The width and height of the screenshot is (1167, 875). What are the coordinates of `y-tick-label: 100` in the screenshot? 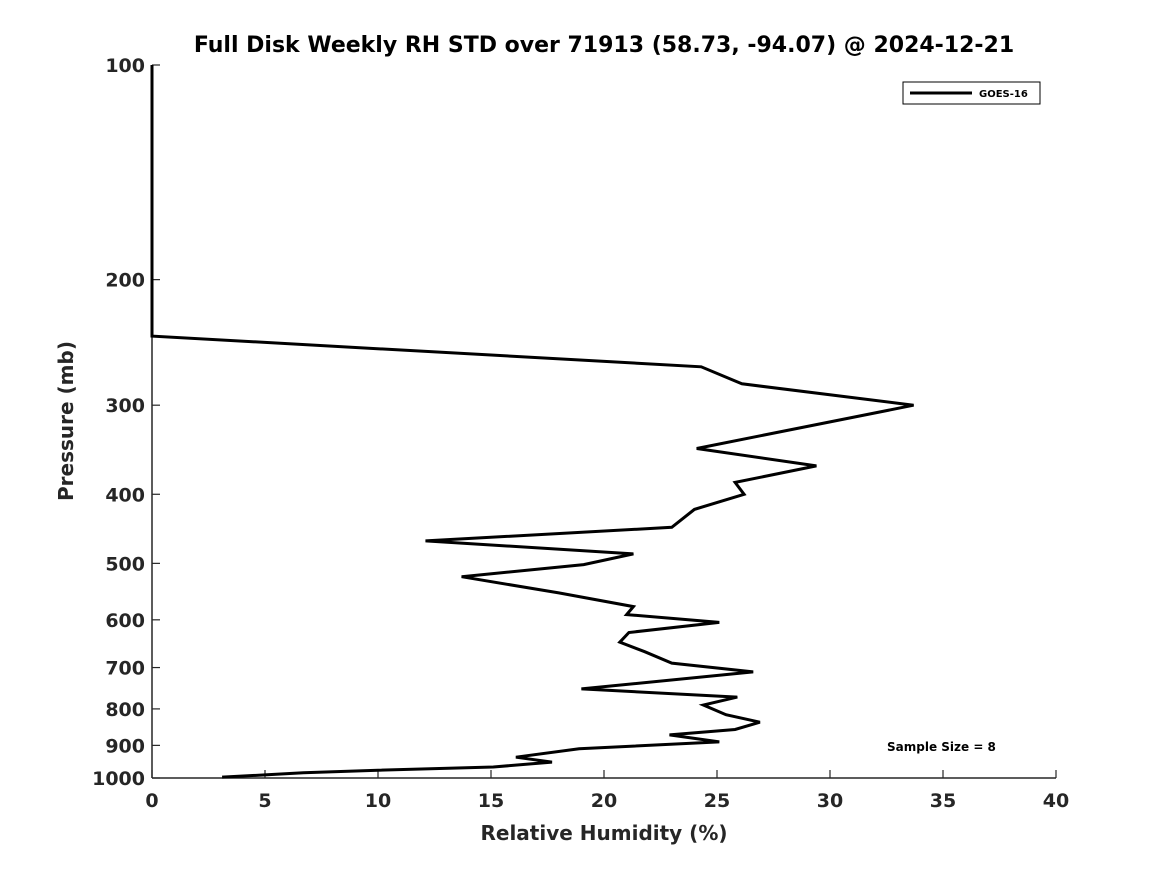 It's located at (125, 66).